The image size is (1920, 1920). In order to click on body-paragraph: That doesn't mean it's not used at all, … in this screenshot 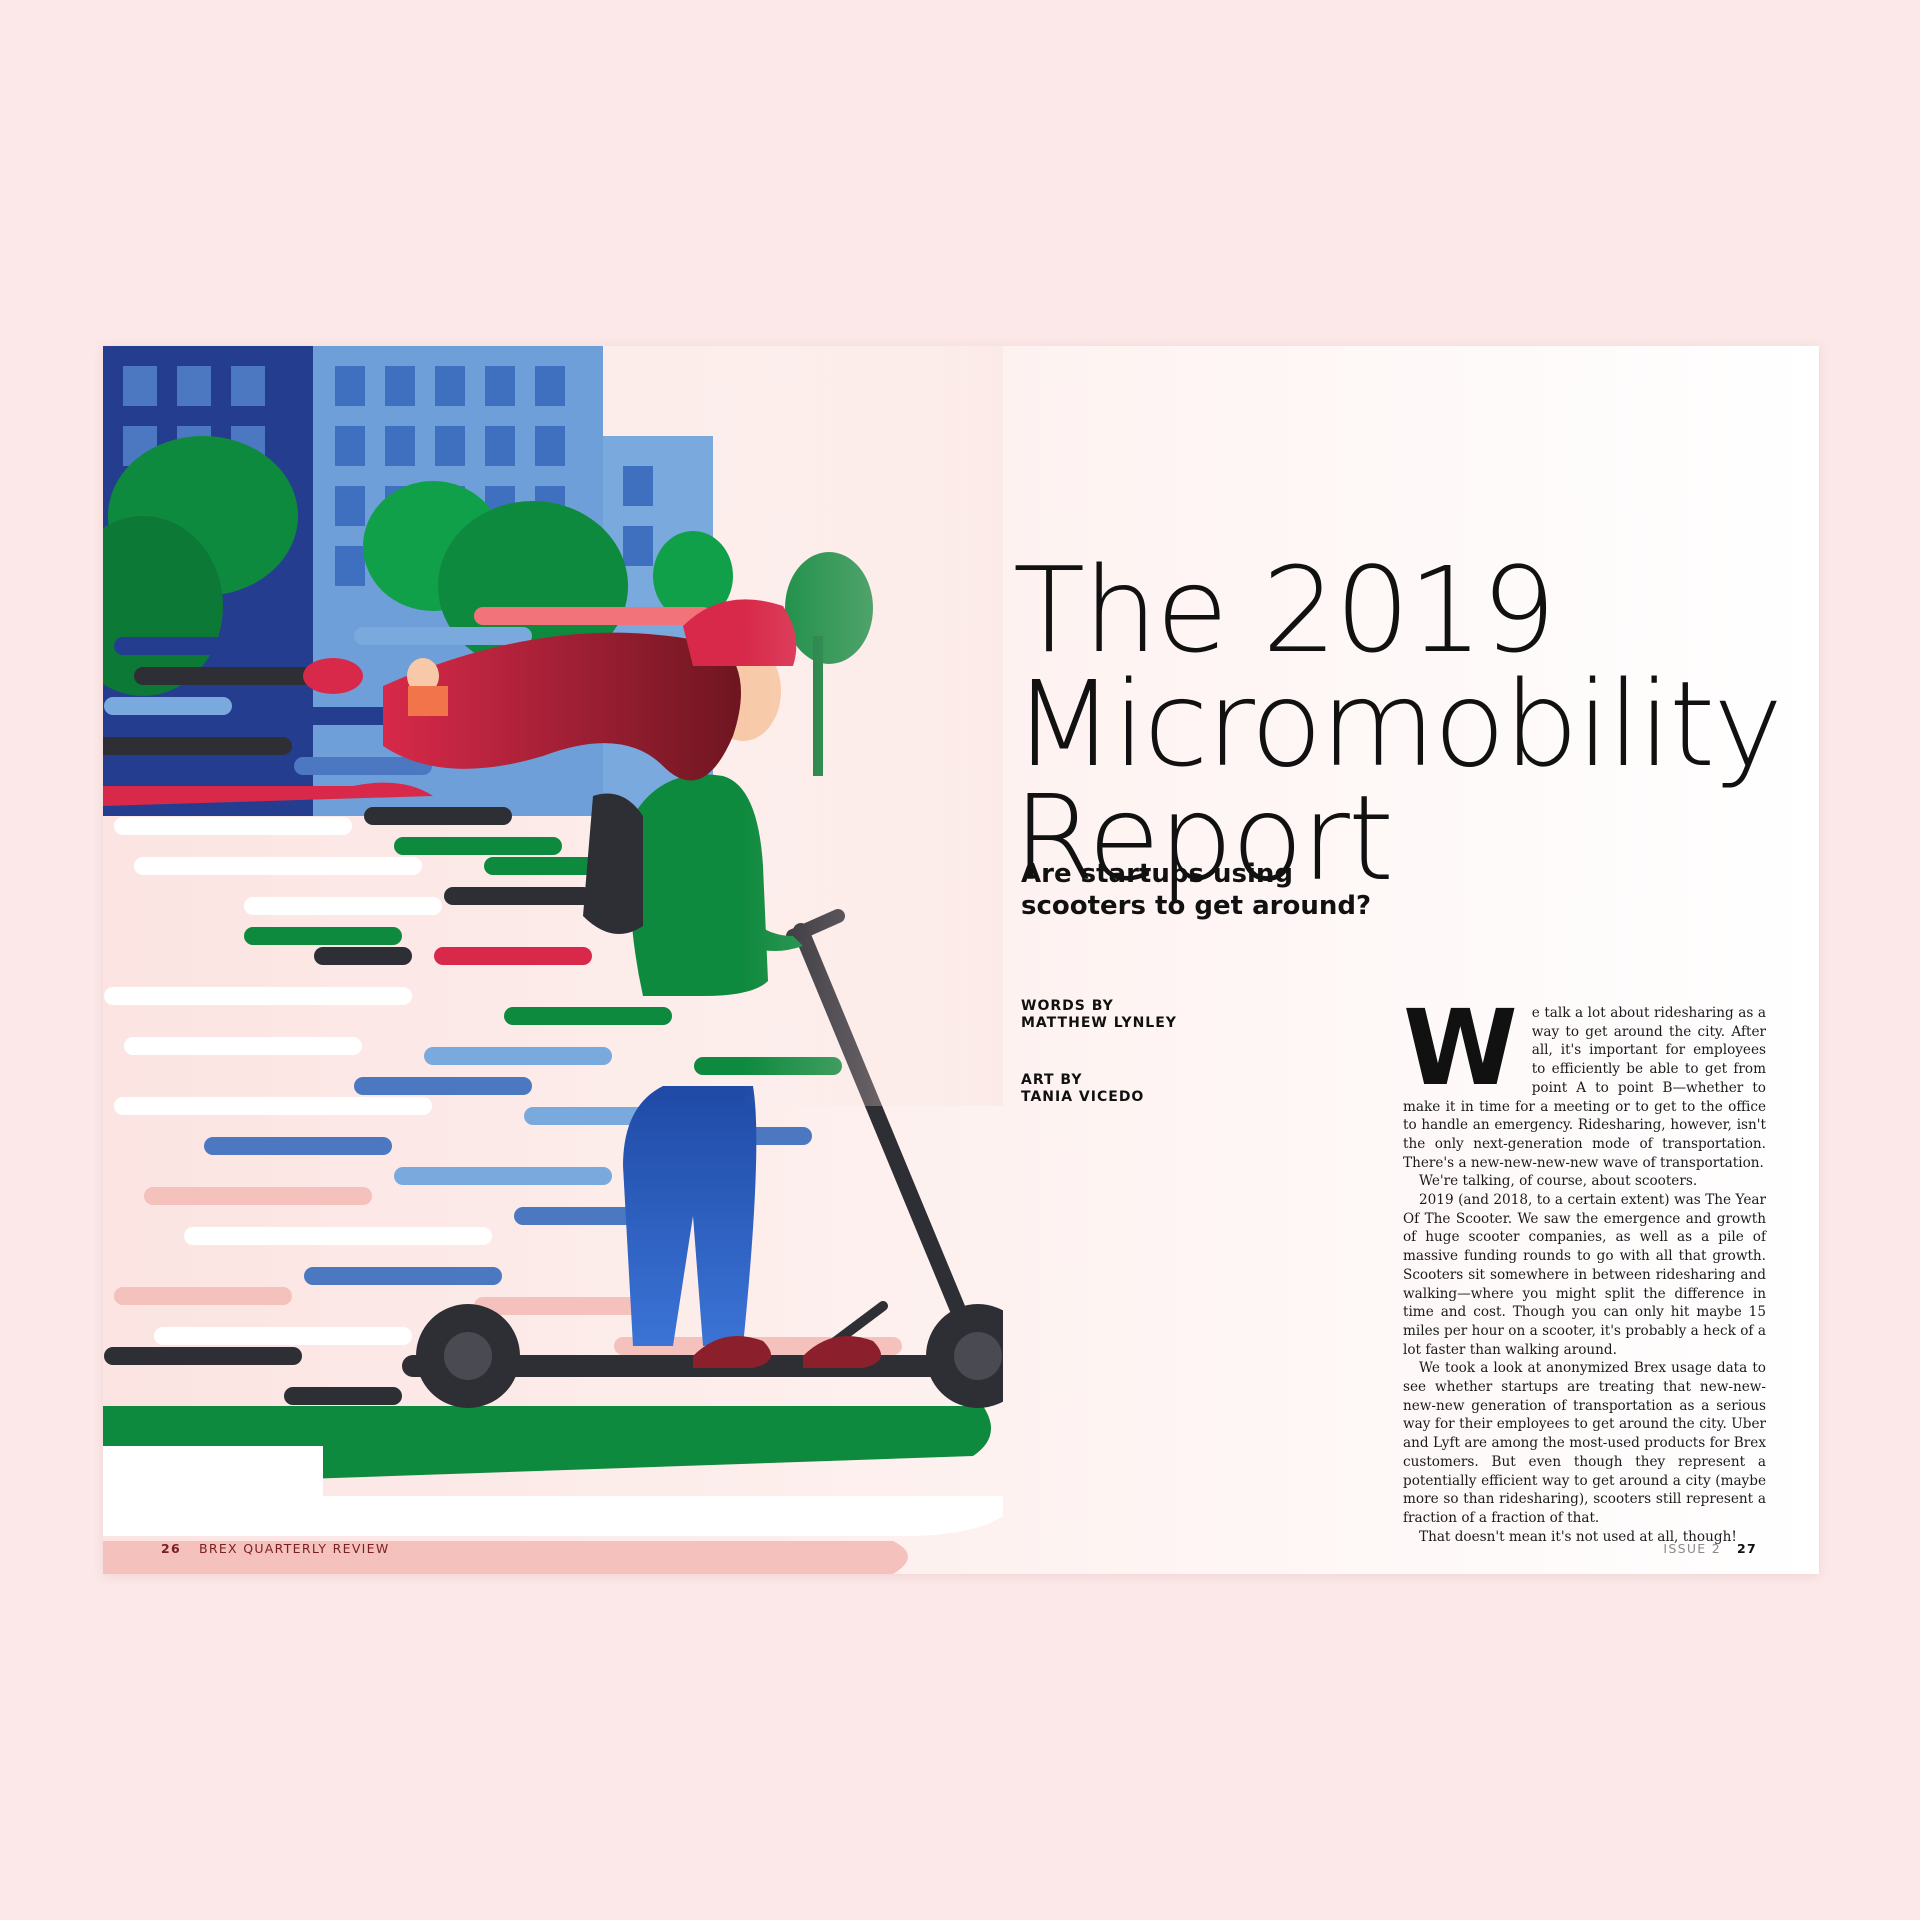, I will do `click(1578, 1536)`.